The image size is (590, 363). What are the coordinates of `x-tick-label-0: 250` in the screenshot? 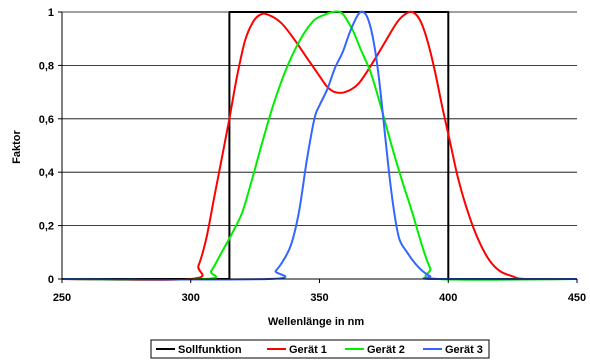 It's located at (62, 298).